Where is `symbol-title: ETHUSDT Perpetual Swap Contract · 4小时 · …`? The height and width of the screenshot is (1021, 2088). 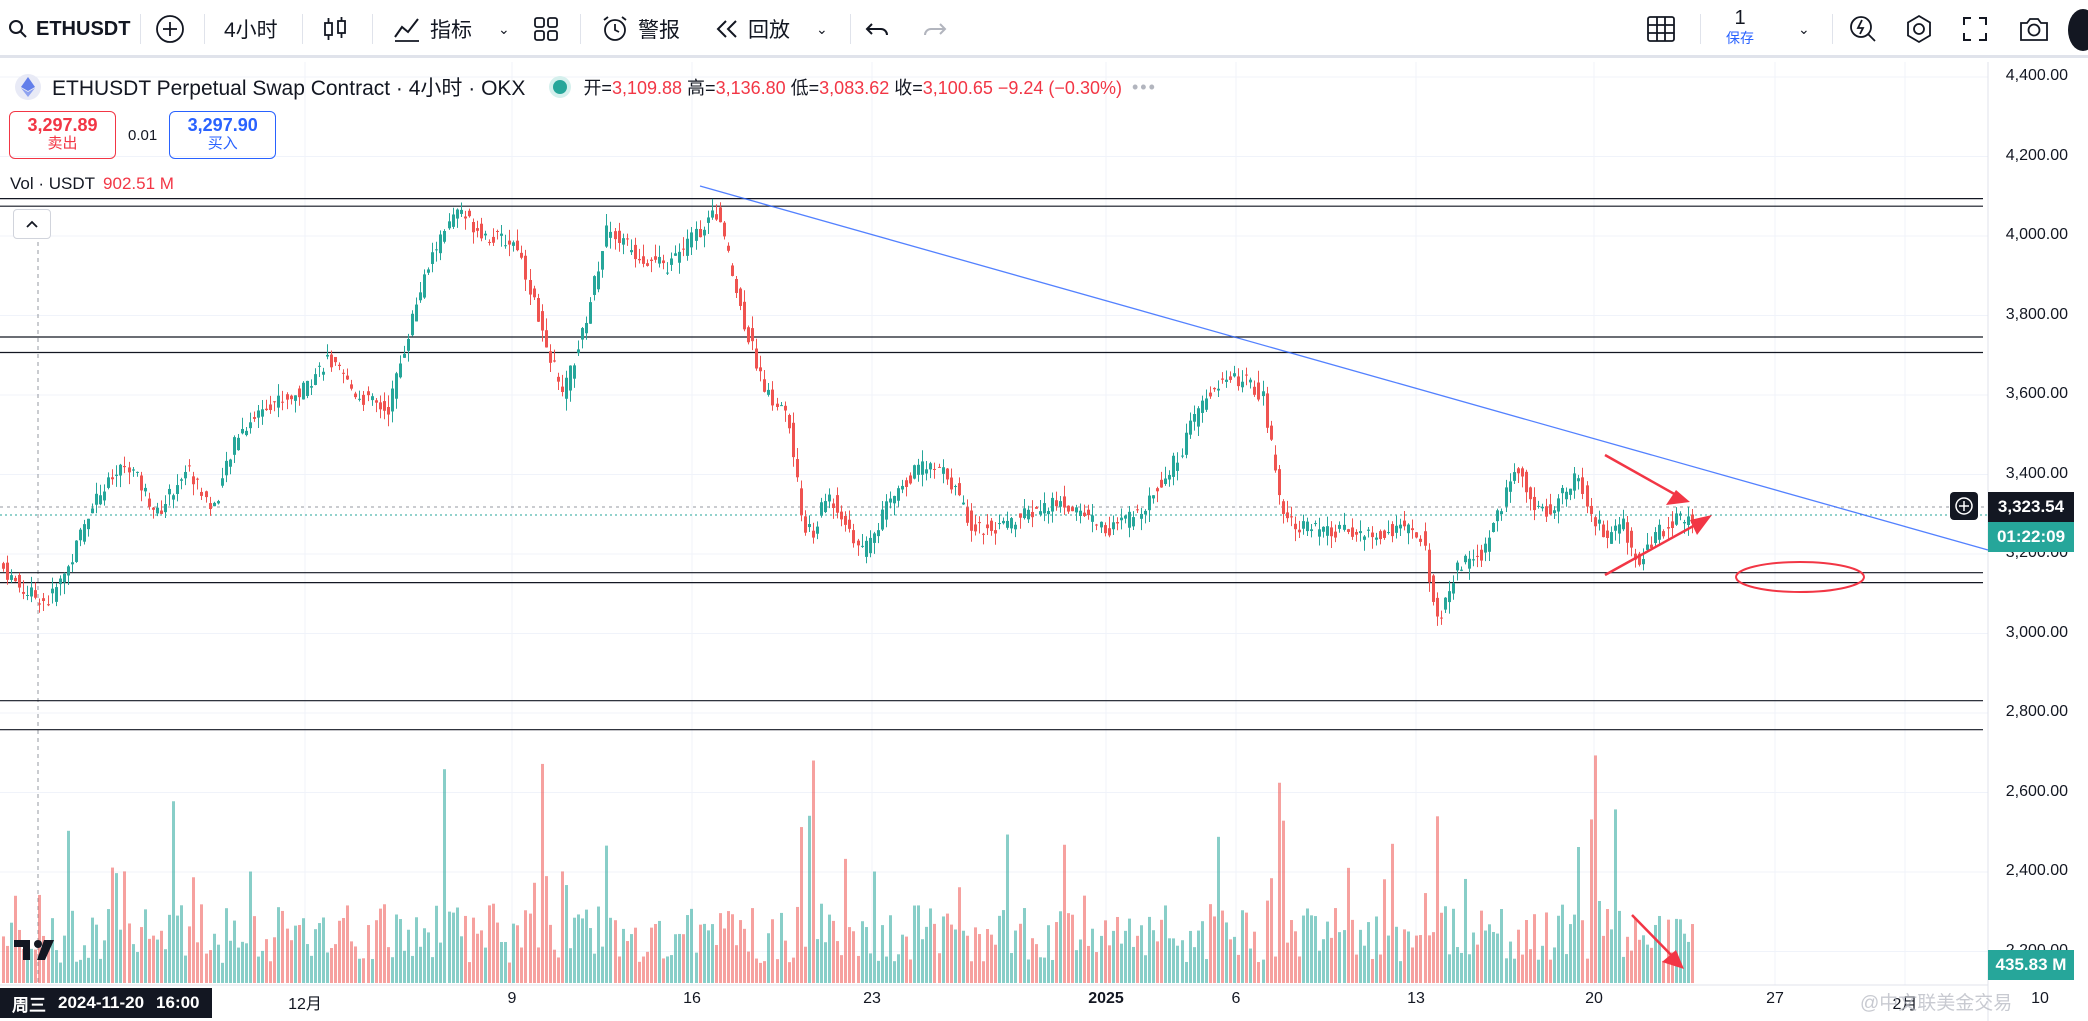 symbol-title: ETHUSDT Perpetual Swap Contract · 4小时 · … is located at coordinates (289, 88).